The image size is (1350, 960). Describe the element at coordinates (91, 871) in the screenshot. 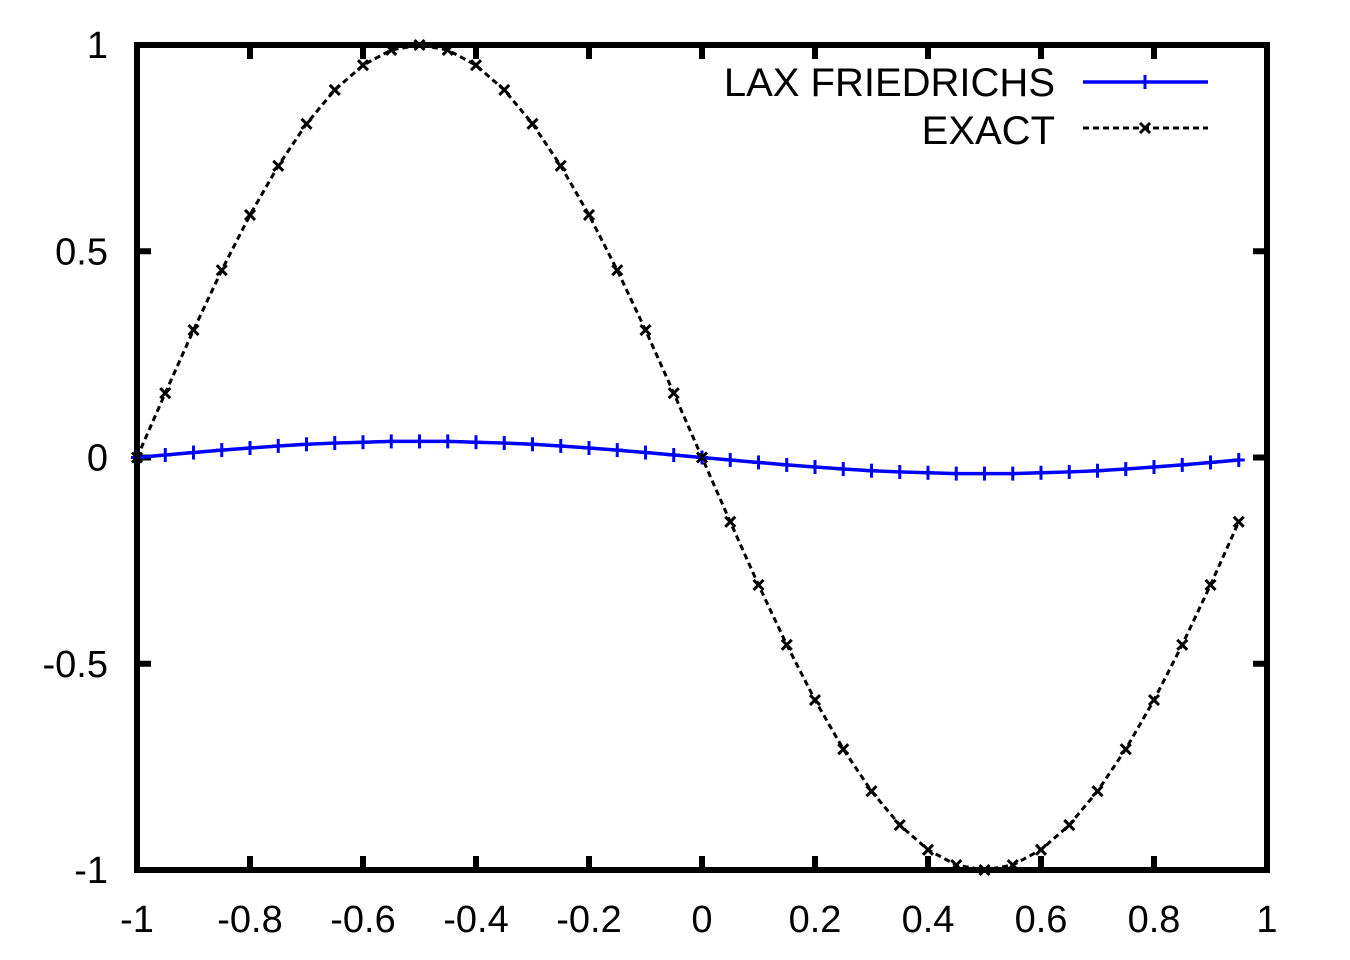

I see `y-tick-label: -1` at that location.